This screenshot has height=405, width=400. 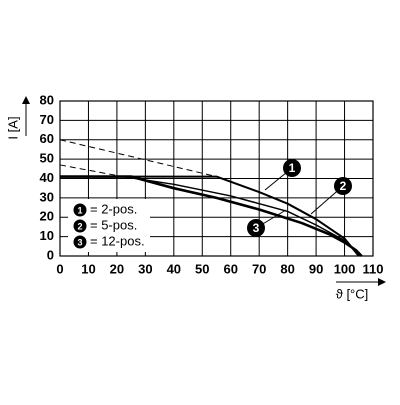 What do you see at coordinates (117, 240) in the screenshot?
I see `legend-label: = 12-pos.` at bounding box center [117, 240].